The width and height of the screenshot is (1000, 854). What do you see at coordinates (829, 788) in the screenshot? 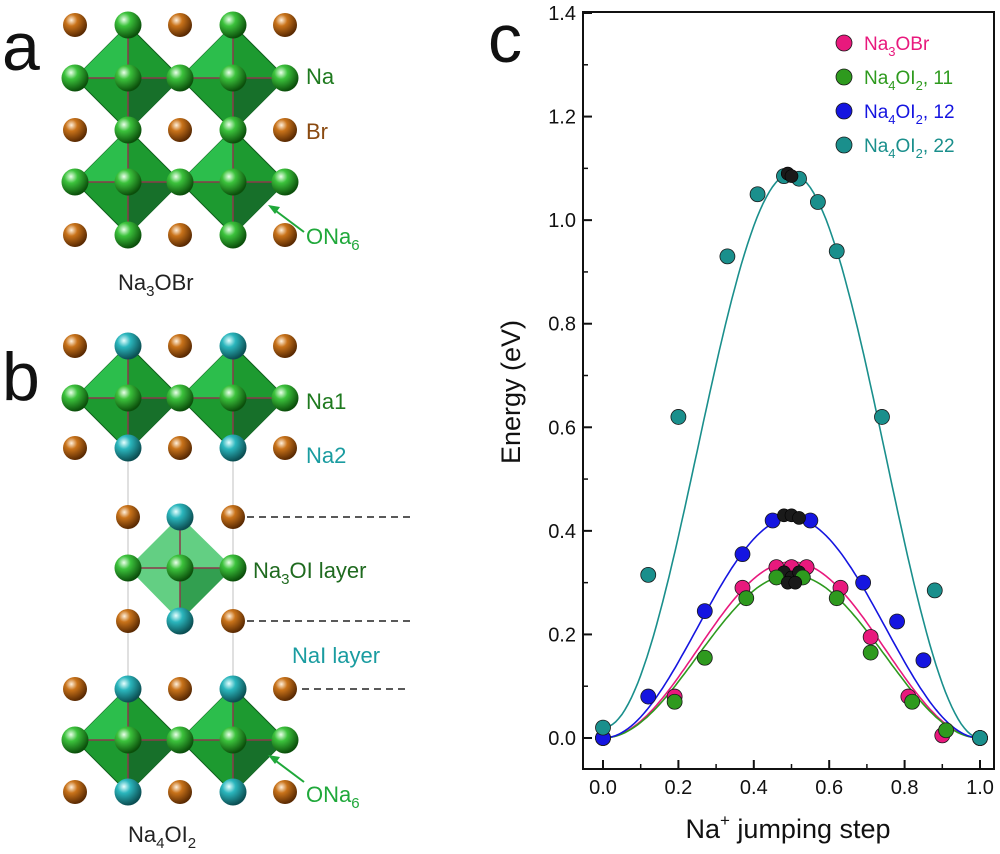
I see `x-tick-label: 0.6` at bounding box center [829, 788].